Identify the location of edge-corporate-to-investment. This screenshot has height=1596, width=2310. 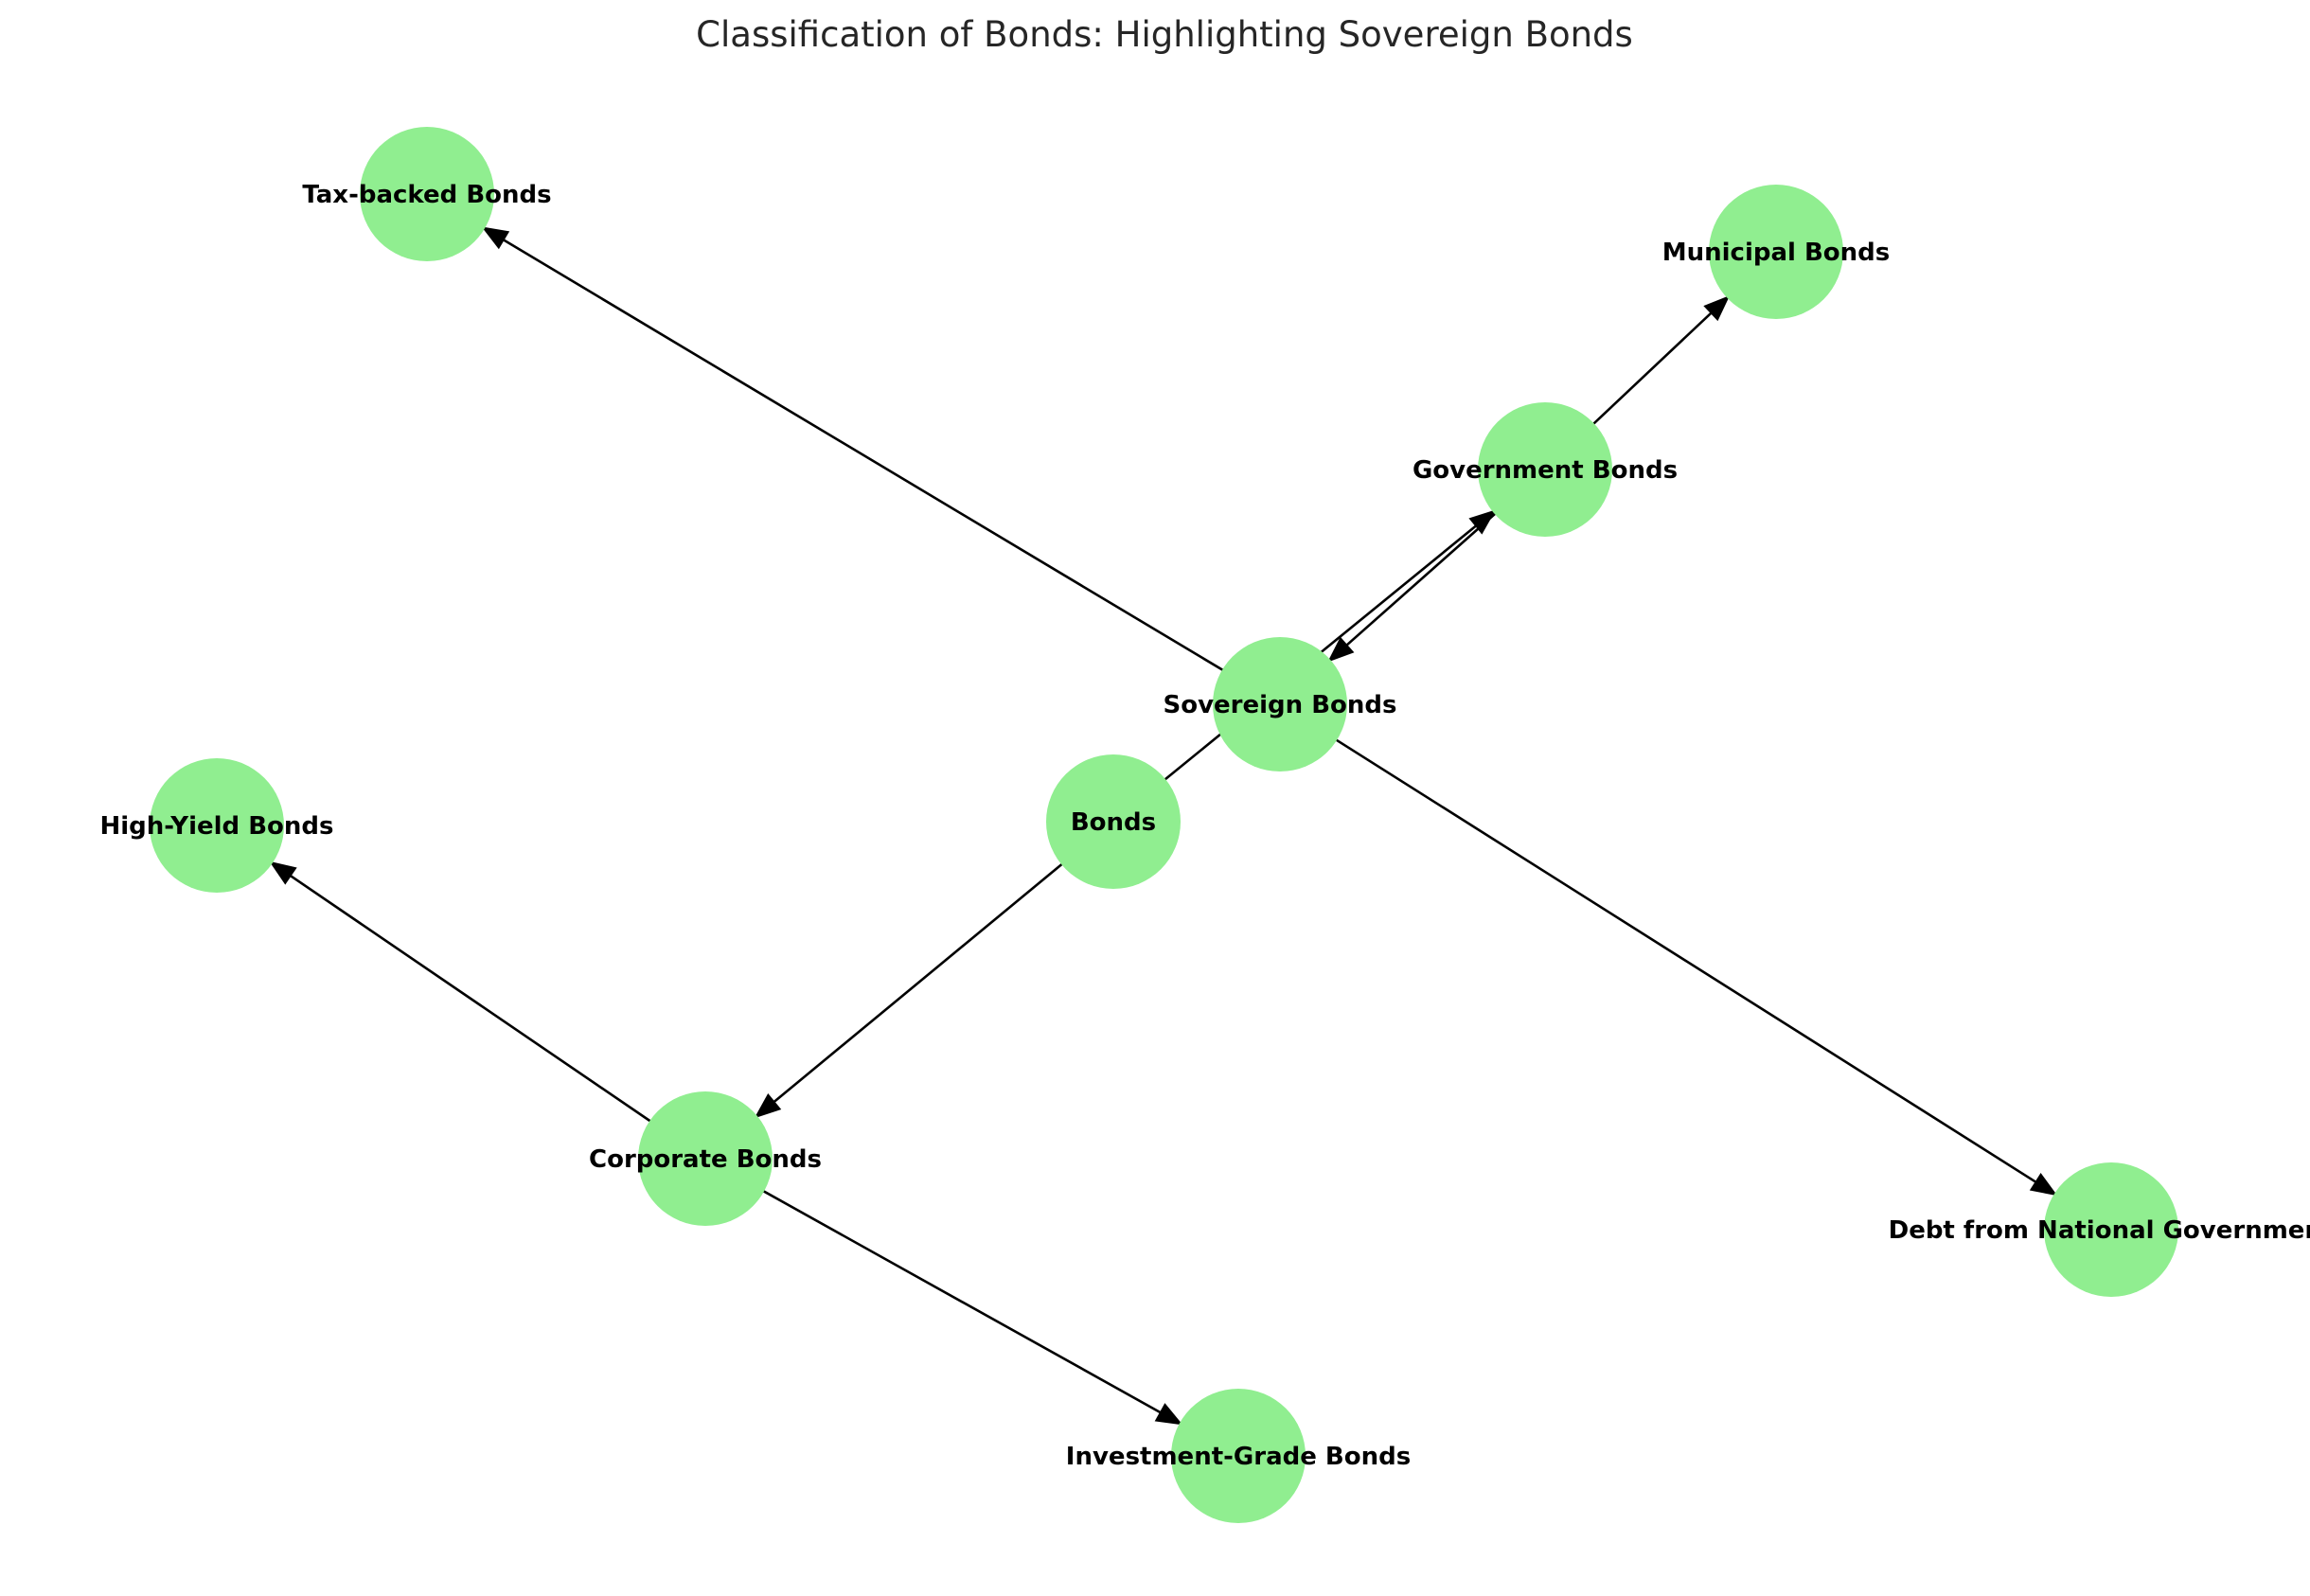
(969, 1306).